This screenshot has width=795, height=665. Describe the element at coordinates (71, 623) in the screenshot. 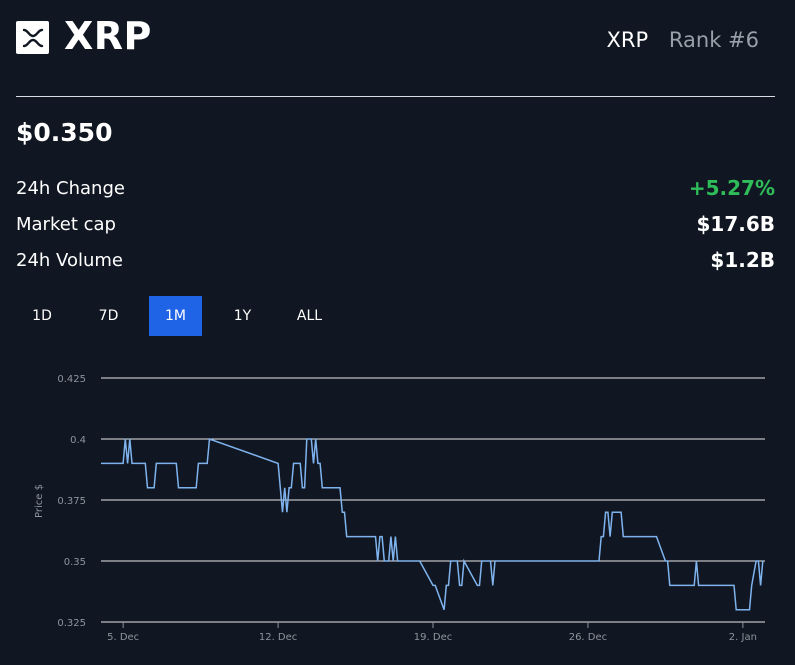

I see `y-tick-label: 0.325` at that location.